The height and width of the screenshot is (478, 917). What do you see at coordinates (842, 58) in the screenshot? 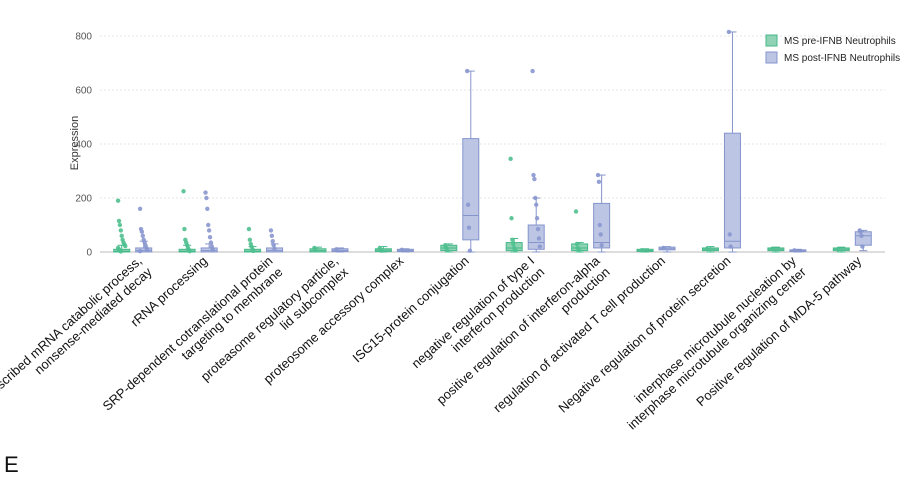
I see `legend-label-post: MS post-IFNB Neutrophils` at bounding box center [842, 58].